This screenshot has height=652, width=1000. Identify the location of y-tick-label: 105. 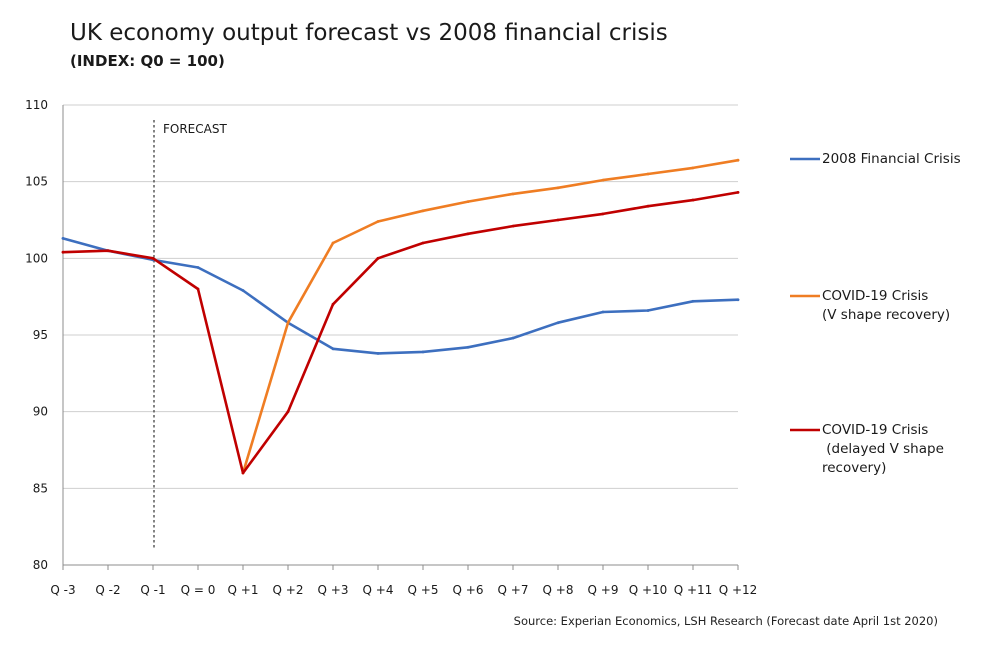
(36, 182).